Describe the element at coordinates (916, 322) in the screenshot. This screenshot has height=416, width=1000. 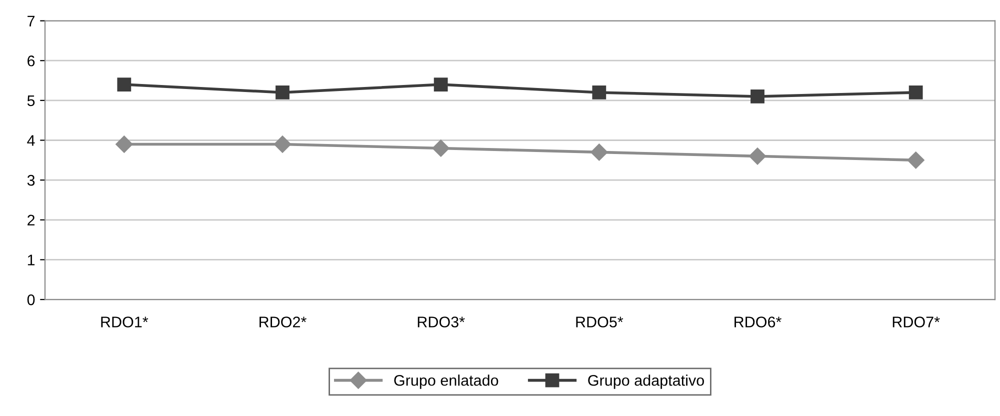
I see `x-tick-label: RDO7*` at that location.